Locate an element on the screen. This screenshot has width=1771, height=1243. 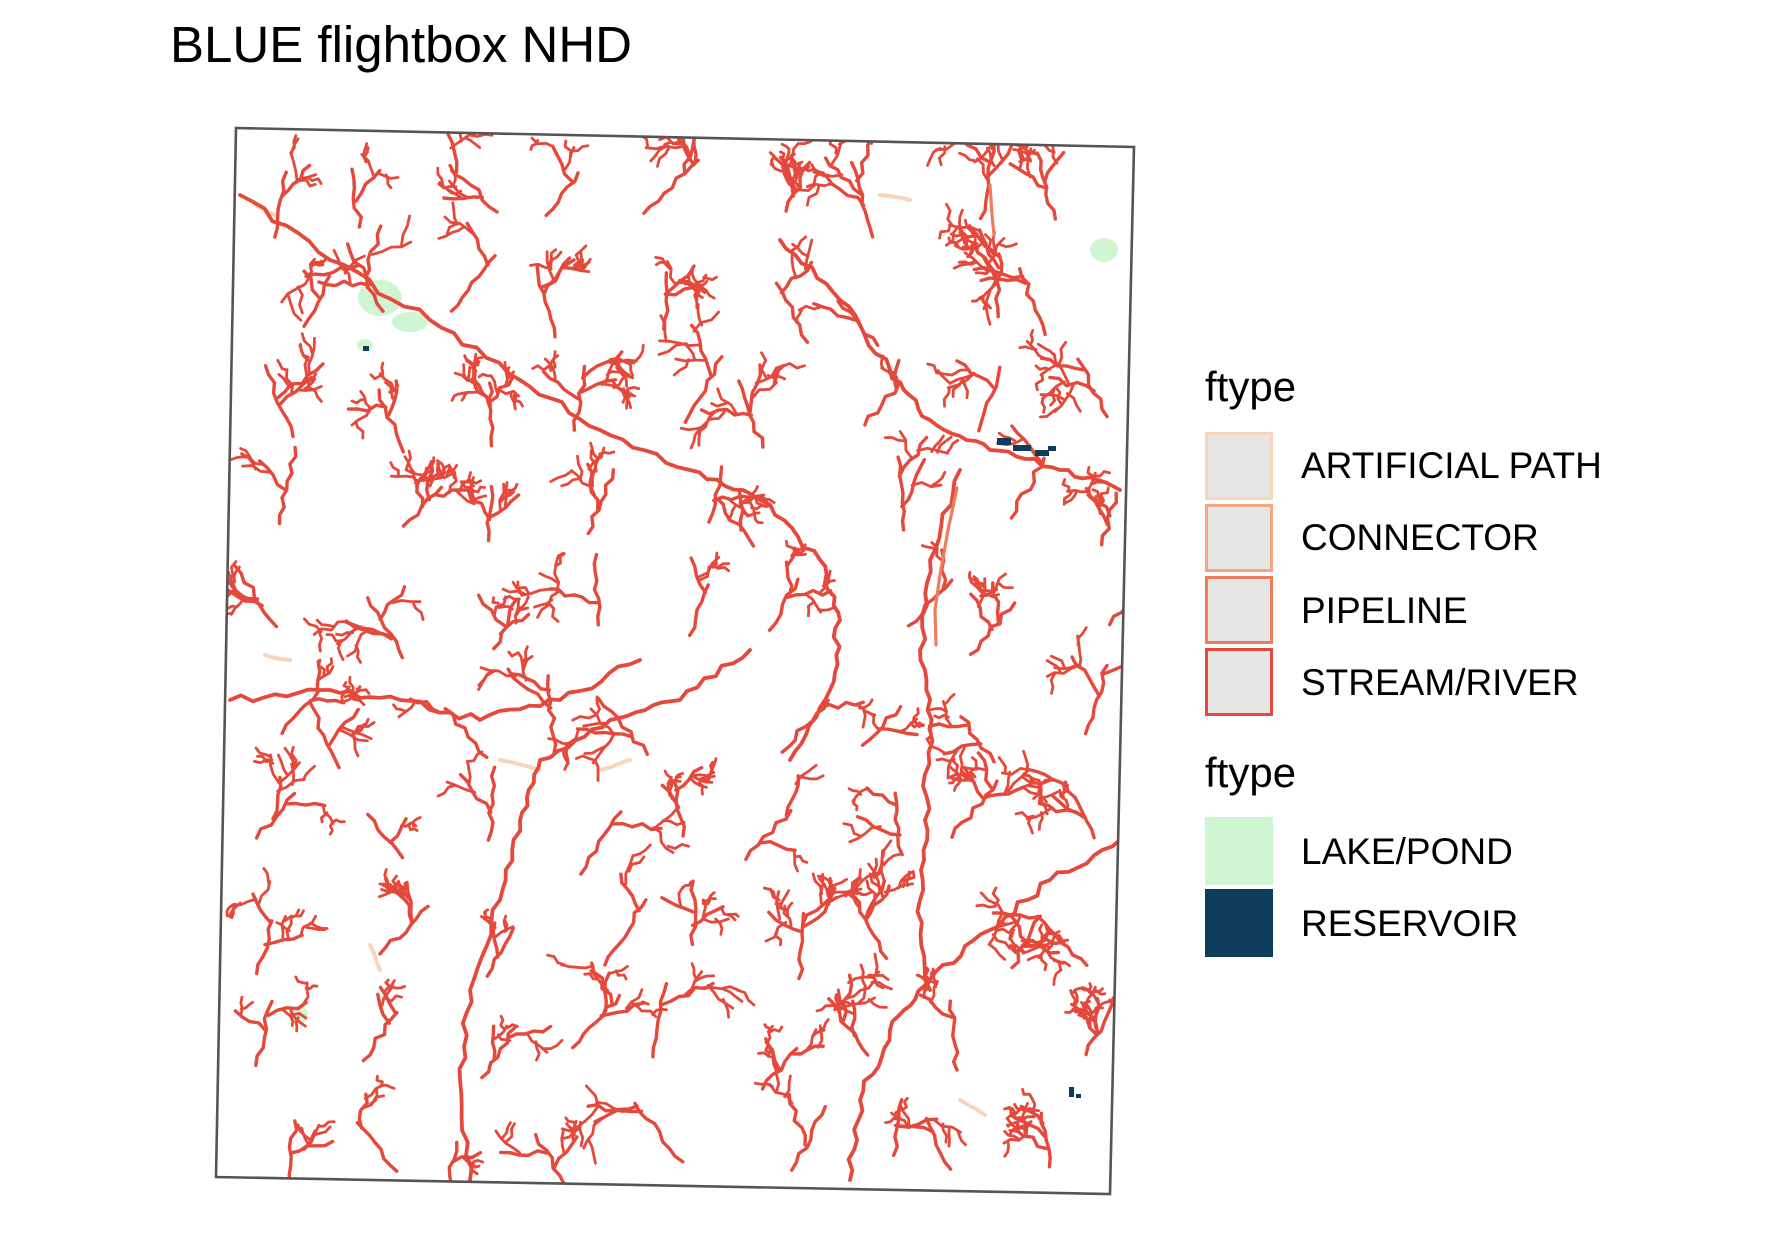
artificial-path-segment is located at coordinates (972, 1107).